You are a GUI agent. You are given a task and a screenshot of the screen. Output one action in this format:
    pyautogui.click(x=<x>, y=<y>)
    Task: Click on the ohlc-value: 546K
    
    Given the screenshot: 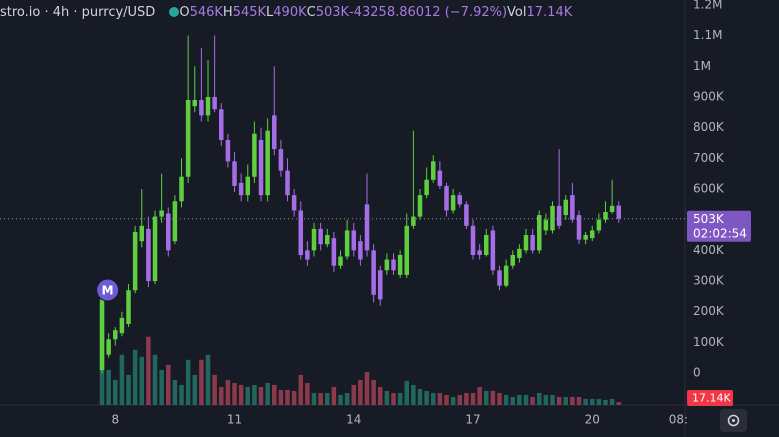 What is the action you would take?
    pyautogui.click(x=206, y=12)
    